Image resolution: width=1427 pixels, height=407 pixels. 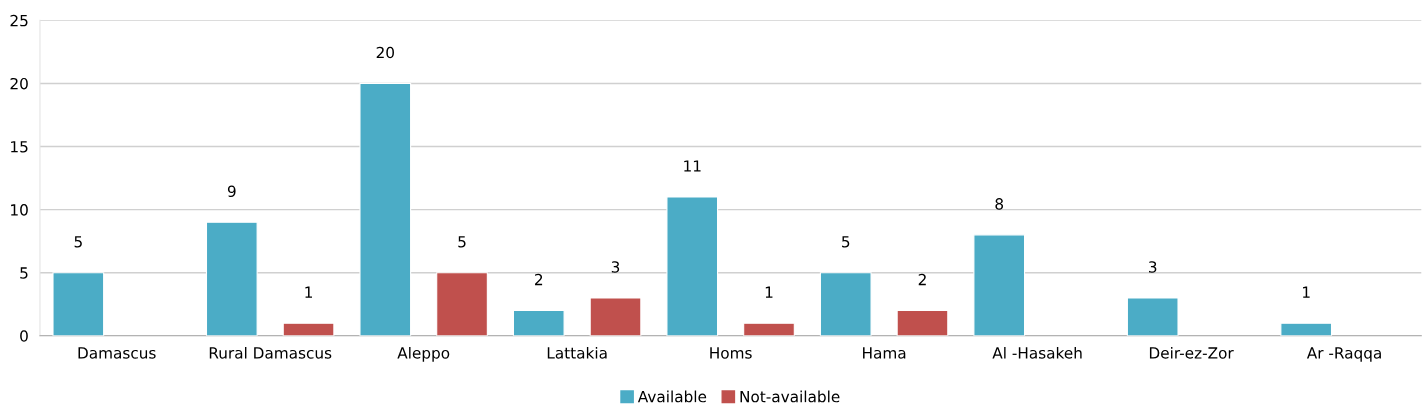 I want to click on x-tick-label: Deir-ez-Zor, so click(x=1191, y=352).